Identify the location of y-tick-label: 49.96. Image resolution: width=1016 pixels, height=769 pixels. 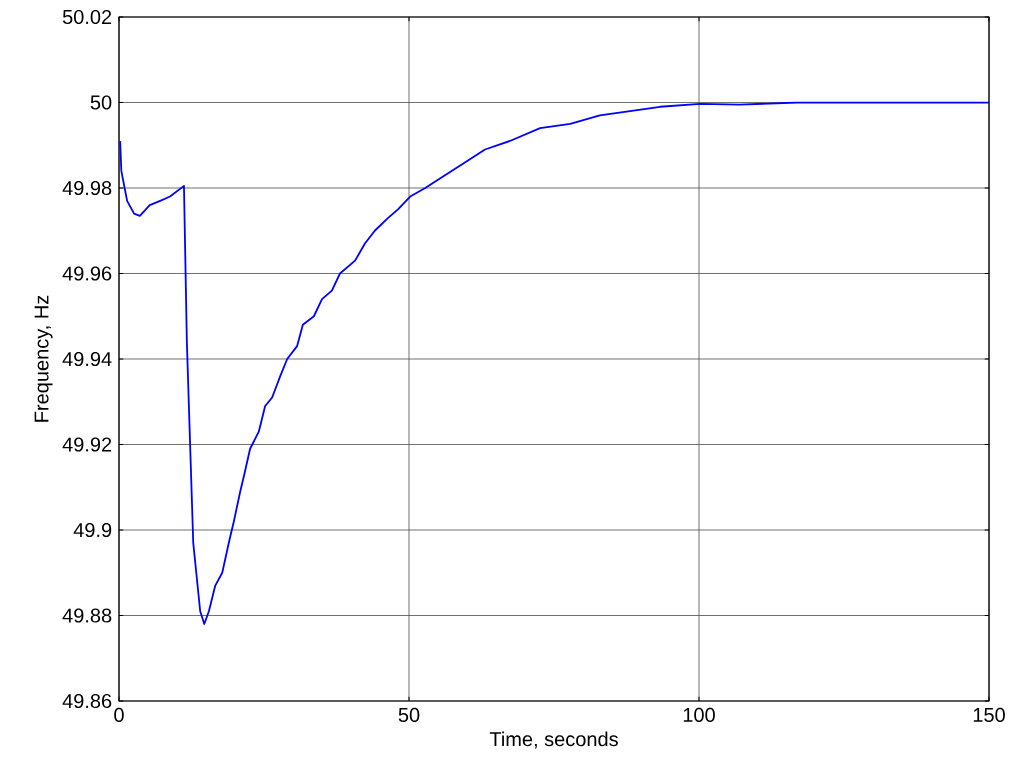
(87, 273).